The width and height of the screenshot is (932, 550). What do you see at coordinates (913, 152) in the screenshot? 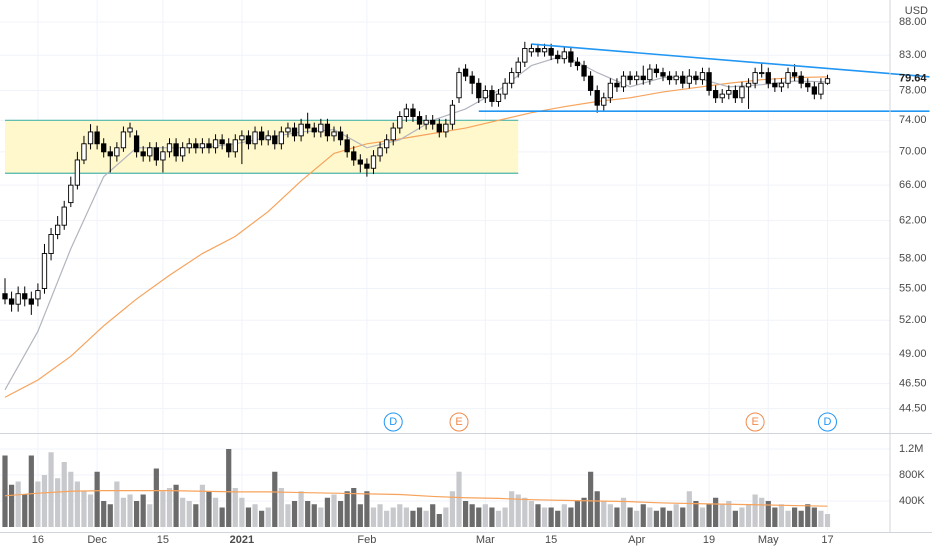
I see `y-tick-label: 70.00` at bounding box center [913, 152].